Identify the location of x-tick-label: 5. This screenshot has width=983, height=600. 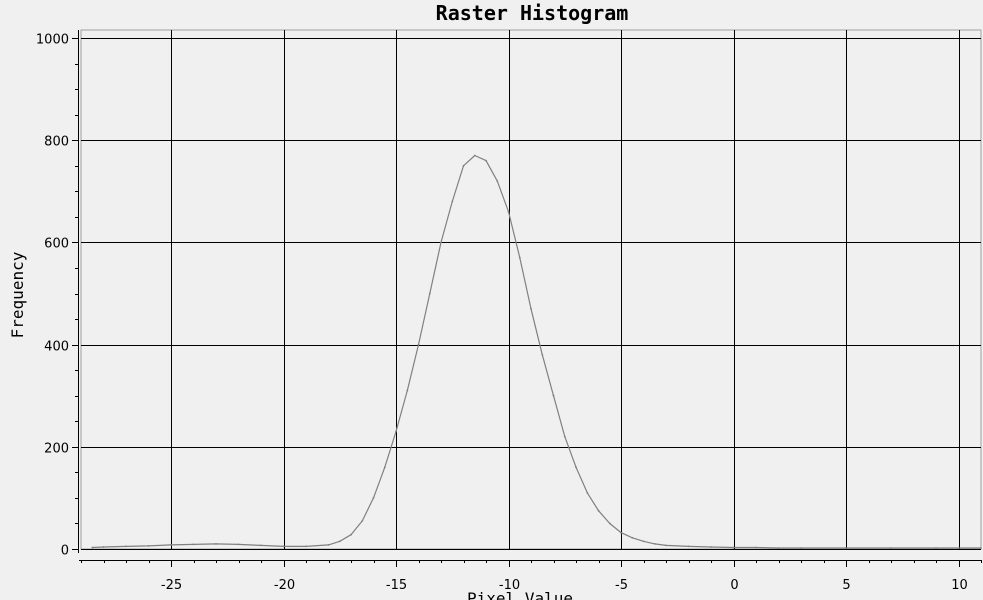
(846, 585).